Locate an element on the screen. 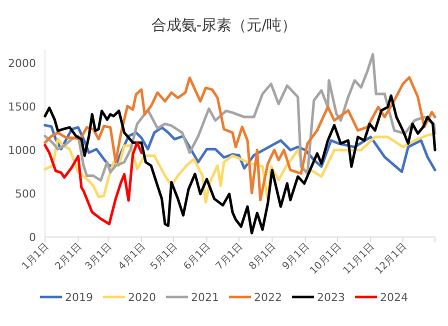 The height and width of the screenshot is (326, 448). x-tick-label: 3月1日 is located at coordinates (98, 256).